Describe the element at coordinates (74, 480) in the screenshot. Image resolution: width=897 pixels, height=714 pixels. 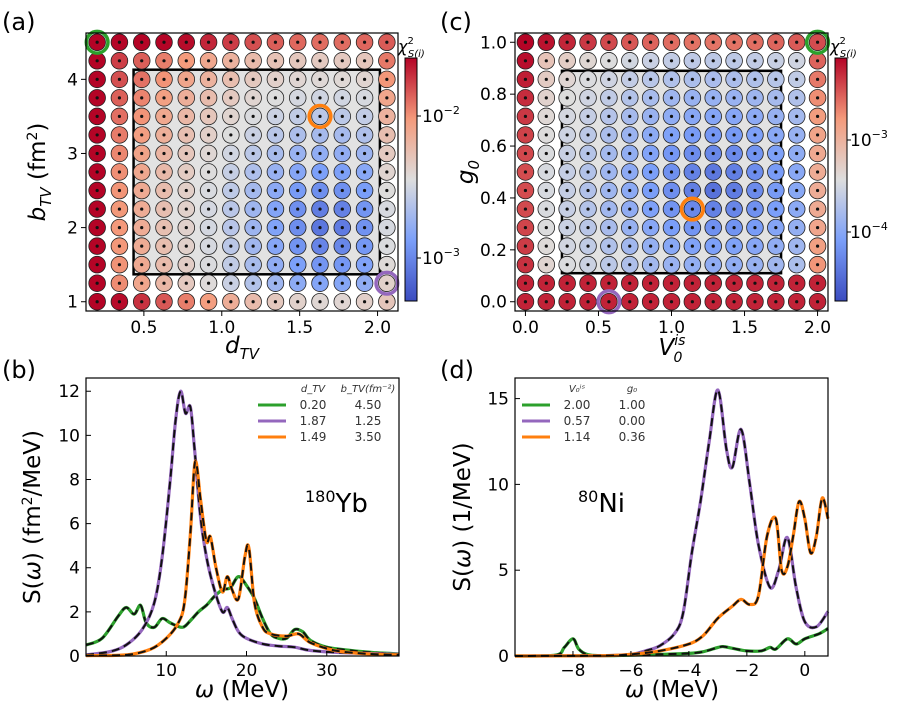
I see `y-tick-label: 8` at that location.